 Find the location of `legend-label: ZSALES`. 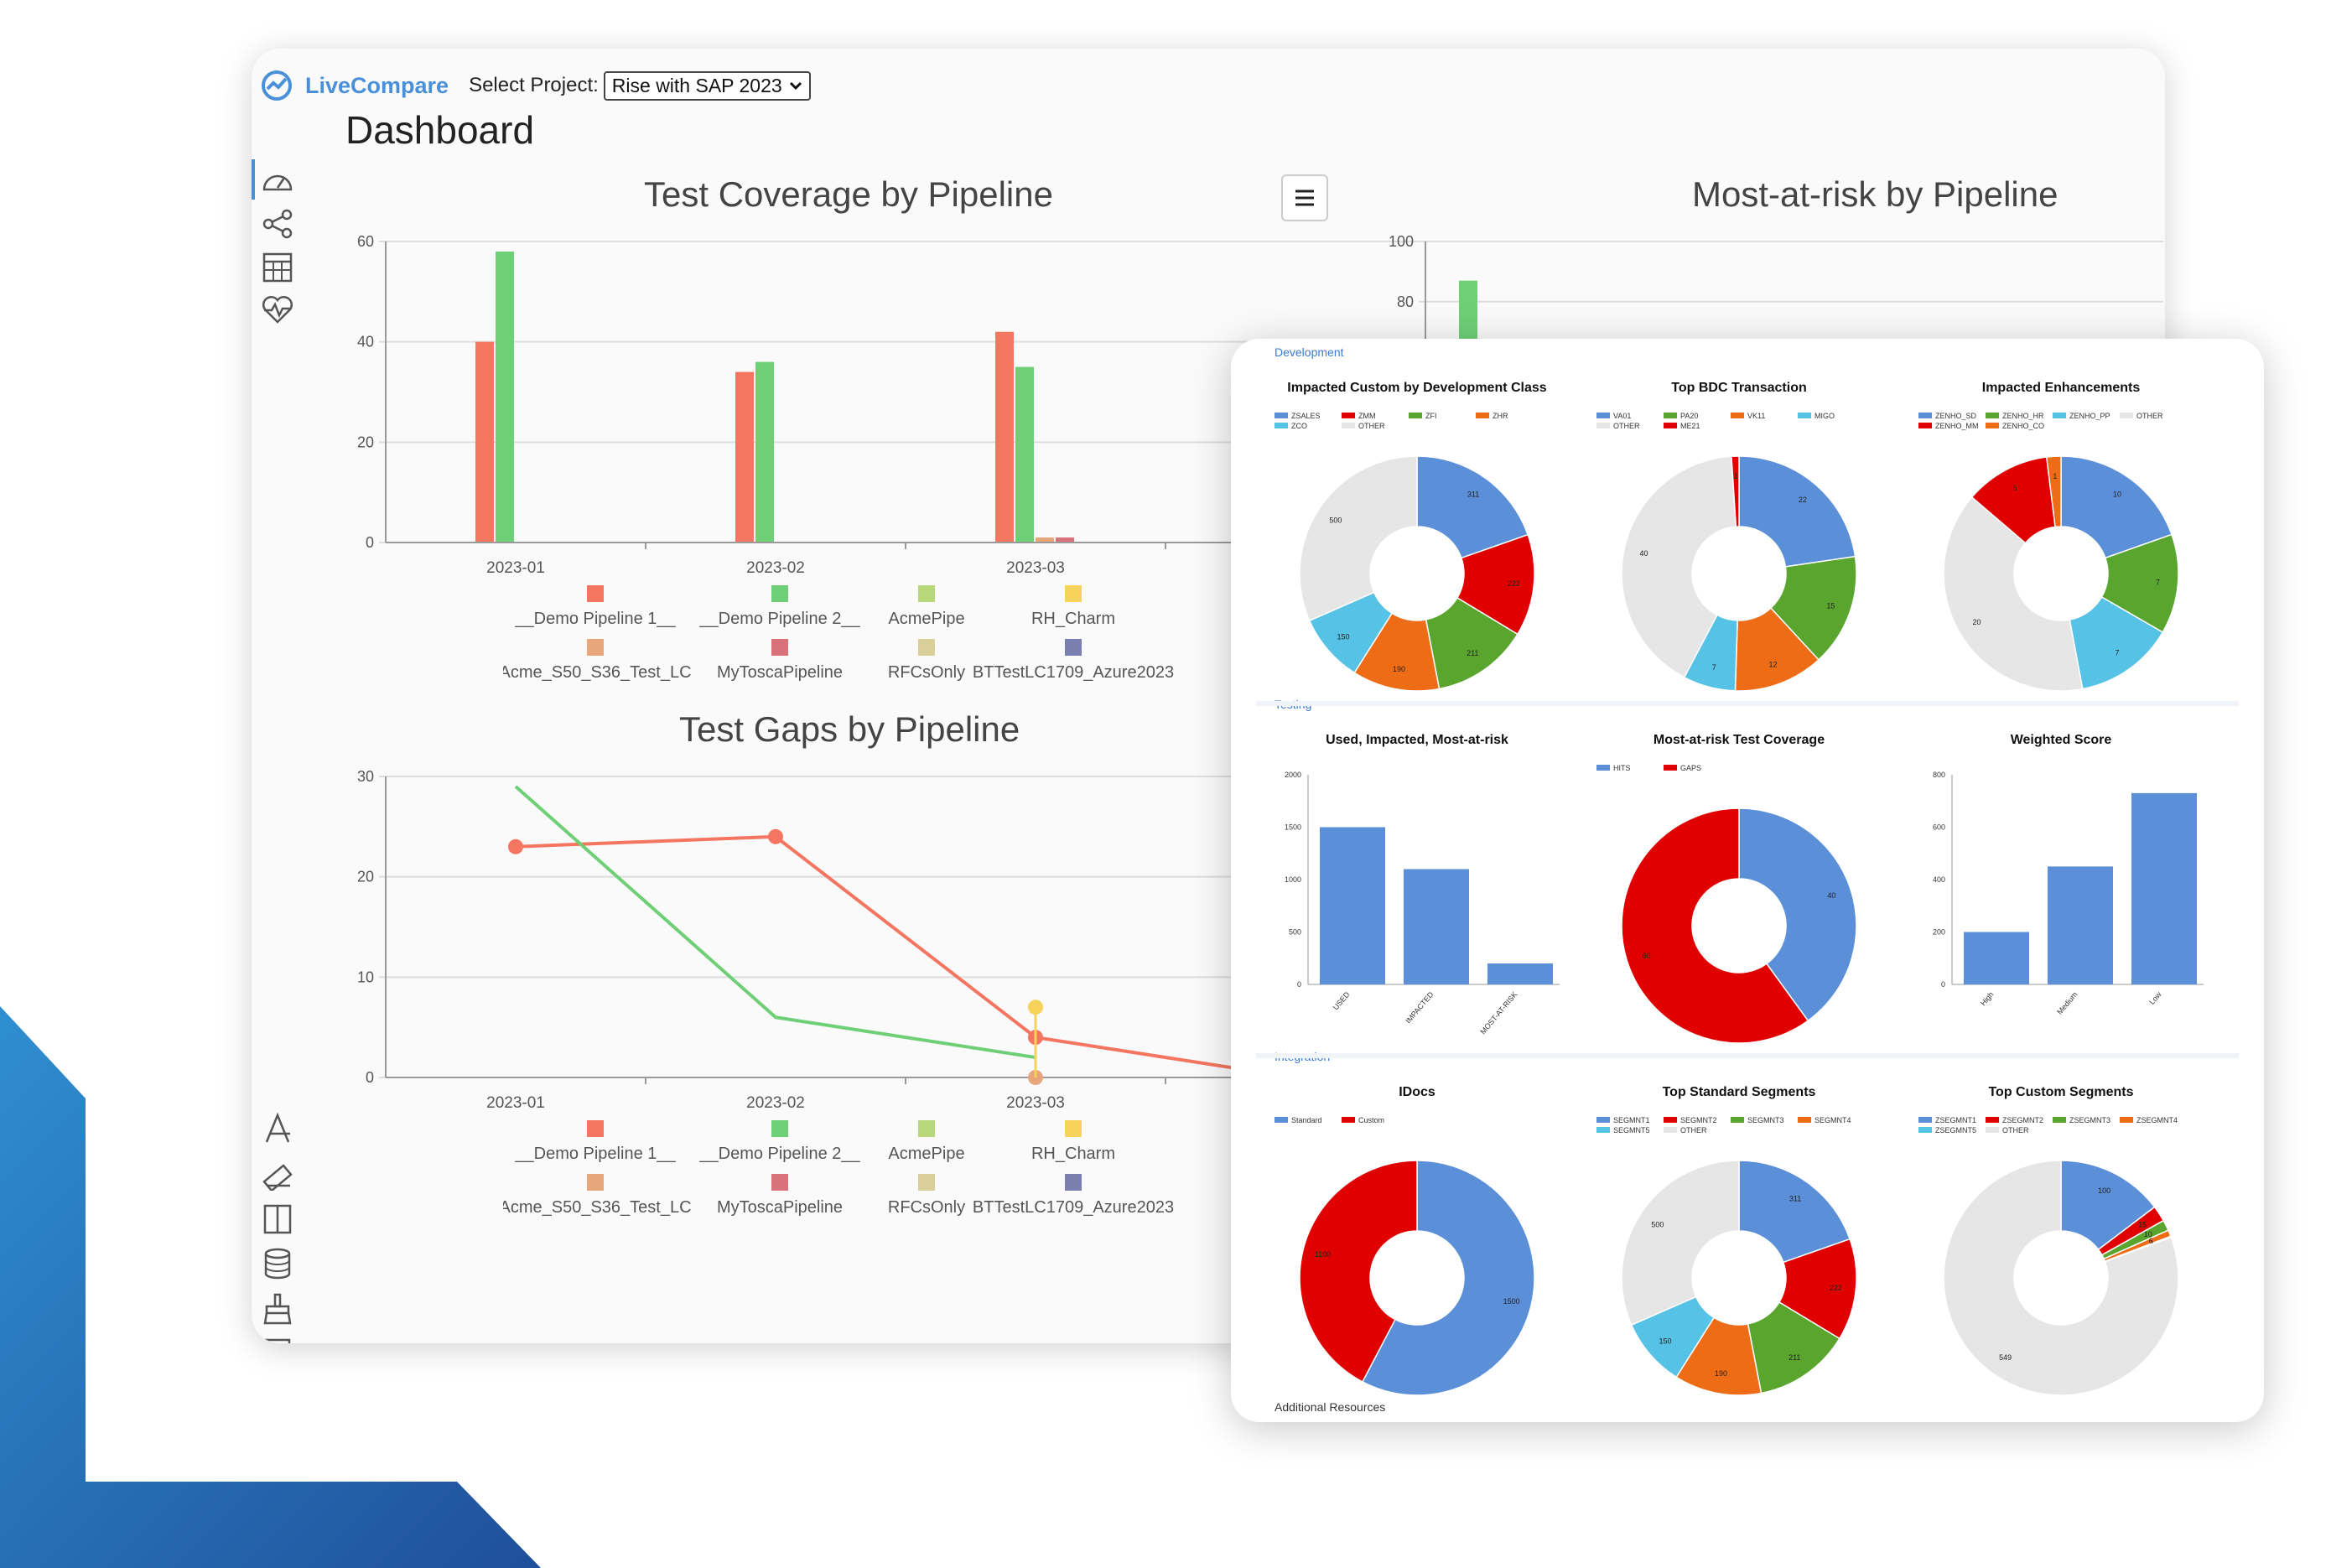

legend-label: ZSALES is located at coordinates (1306, 416).